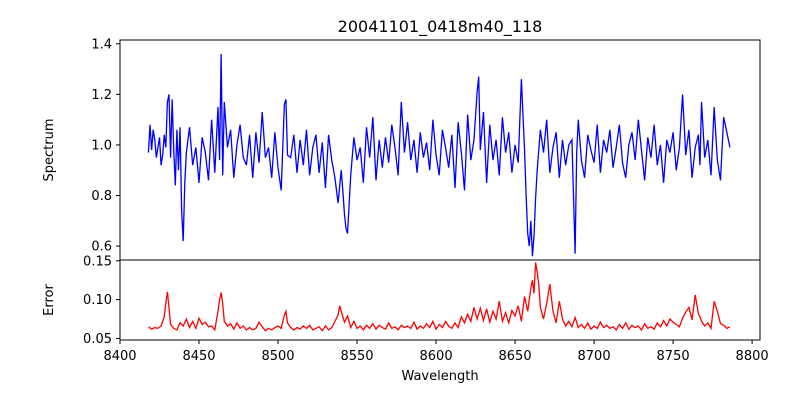 Image resolution: width=800 pixels, height=400 pixels. I want to click on x-axis-label: Wavelength, so click(439, 376).